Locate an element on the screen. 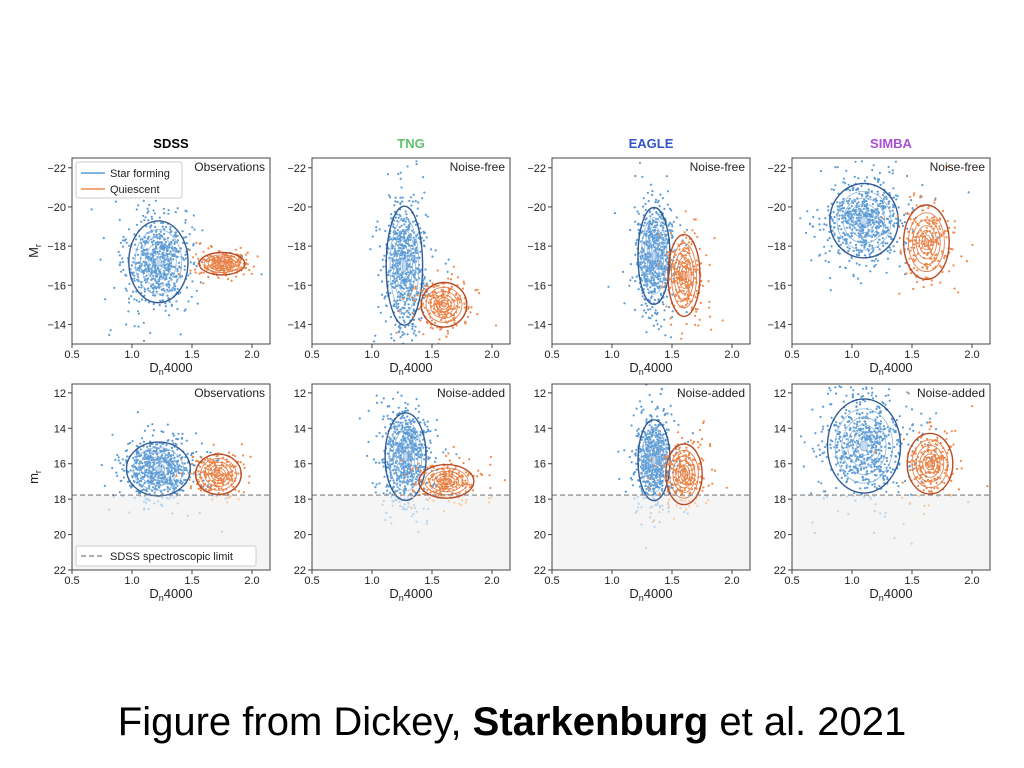 The image size is (1024, 768). panel-annotation: Noise-free is located at coordinates (478, 167).